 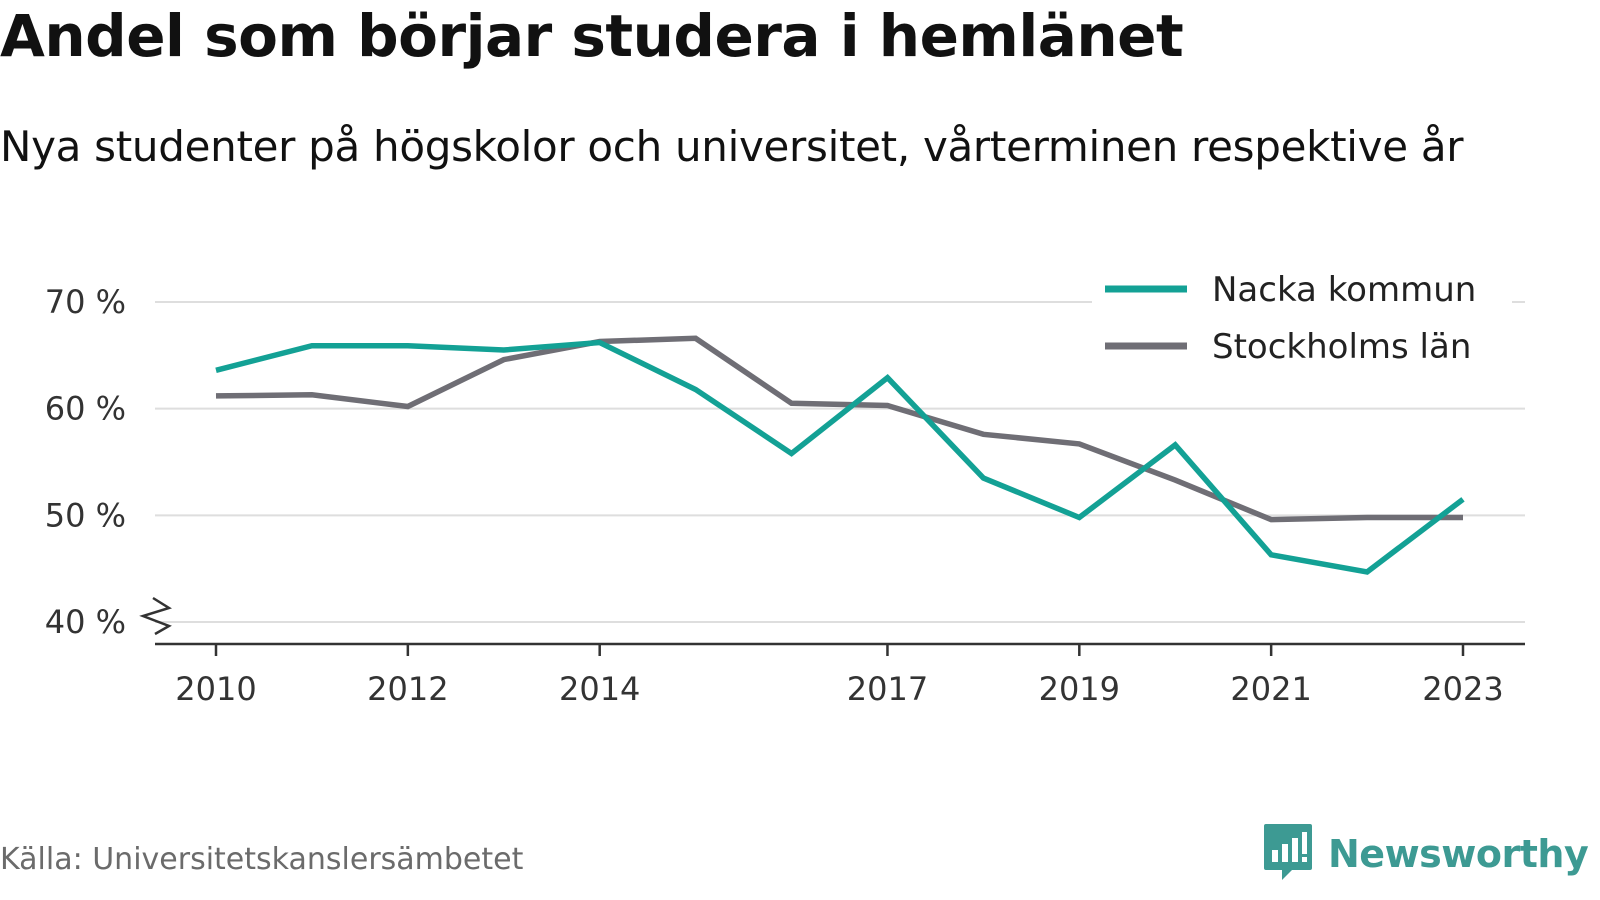 I want to click on legend: Nacka kommun Stockholms län, so click(x=1302, y=317).